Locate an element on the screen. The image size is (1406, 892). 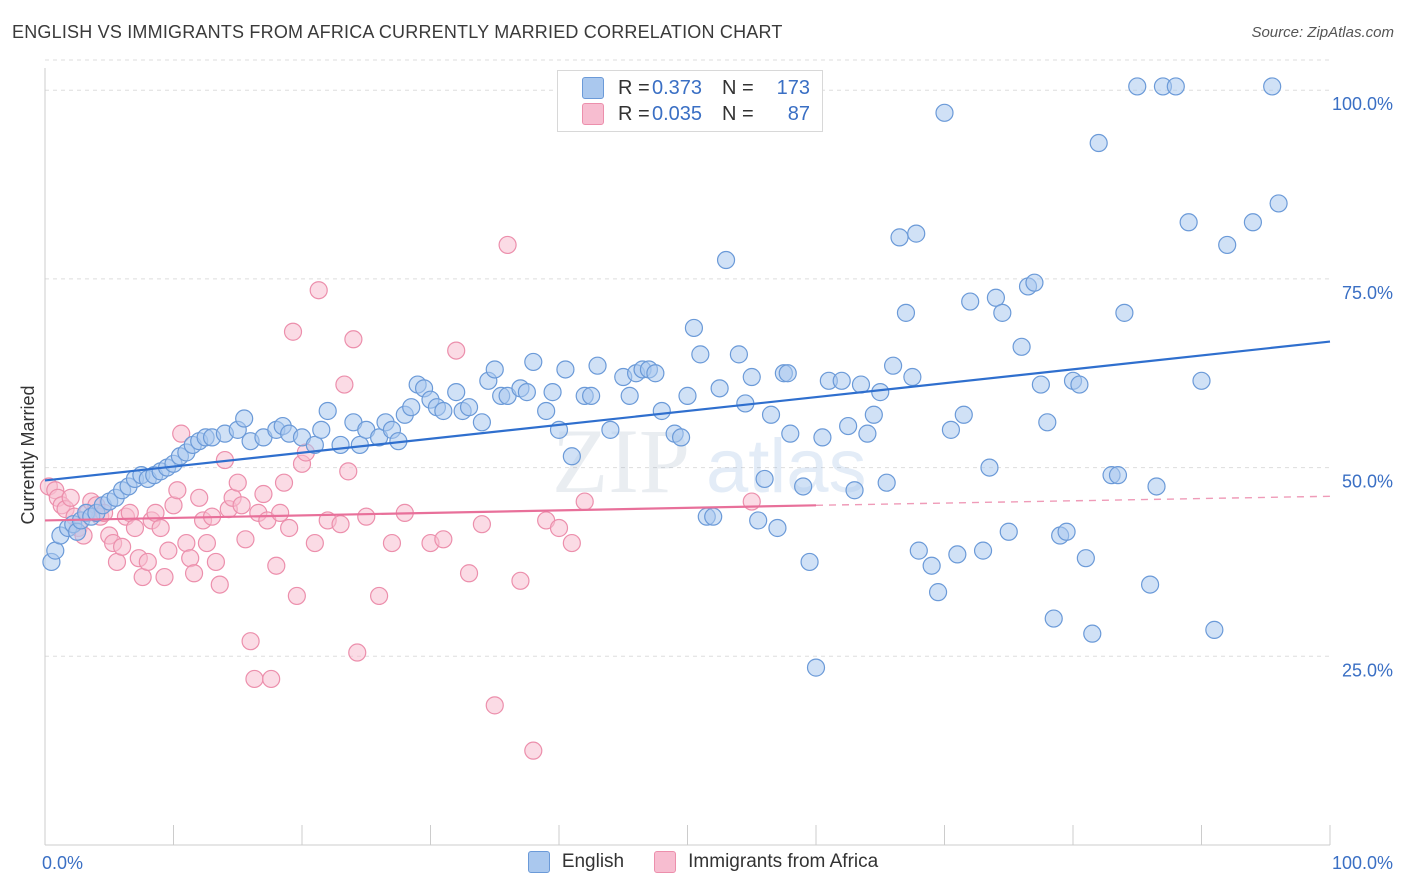
y-axis-label: Currently Married is located at coordinates (28, 454).